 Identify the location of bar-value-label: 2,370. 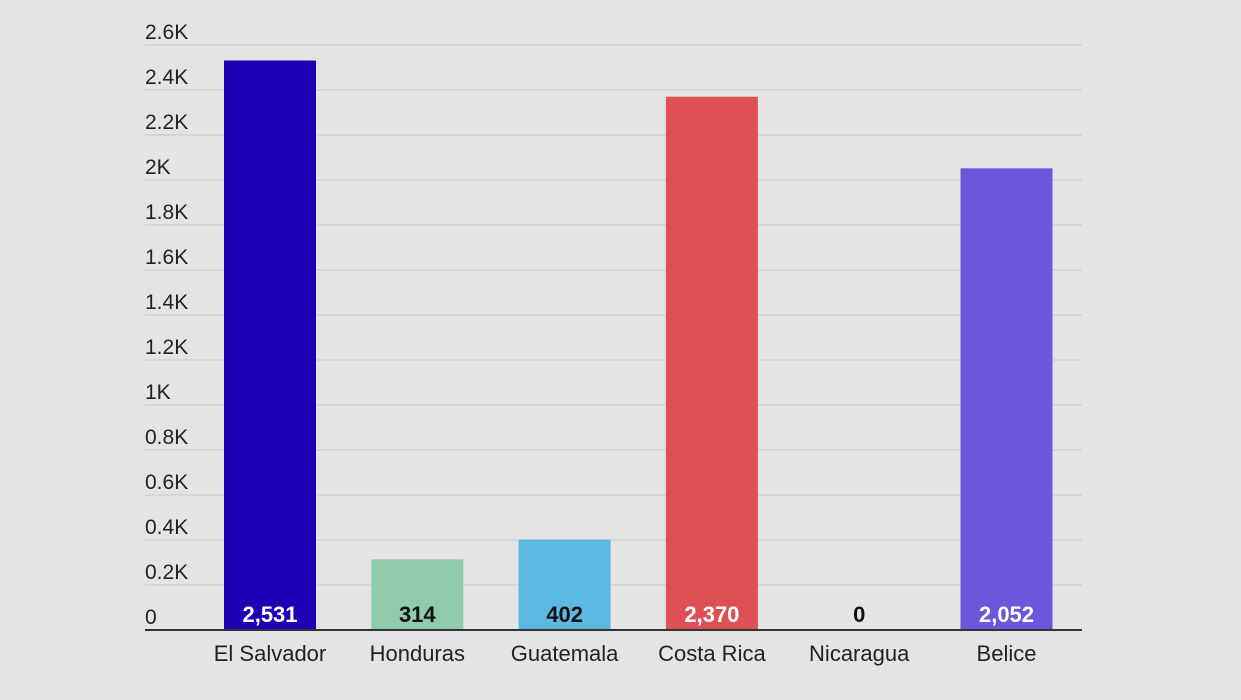
(711, 614).